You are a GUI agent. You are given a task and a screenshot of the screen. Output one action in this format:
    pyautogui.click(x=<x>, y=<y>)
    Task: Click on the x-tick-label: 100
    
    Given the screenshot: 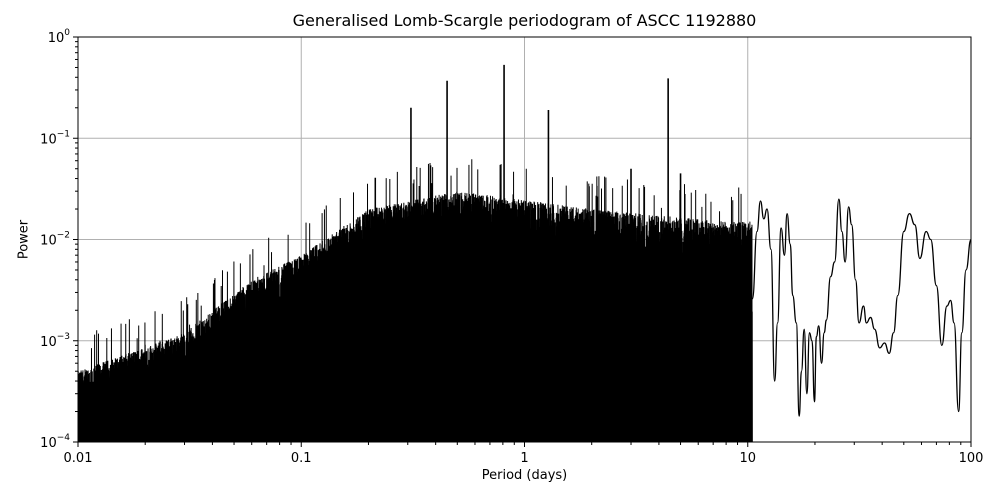 What is the action you would take?
    pyautogui.click(x=971, y=458)
    